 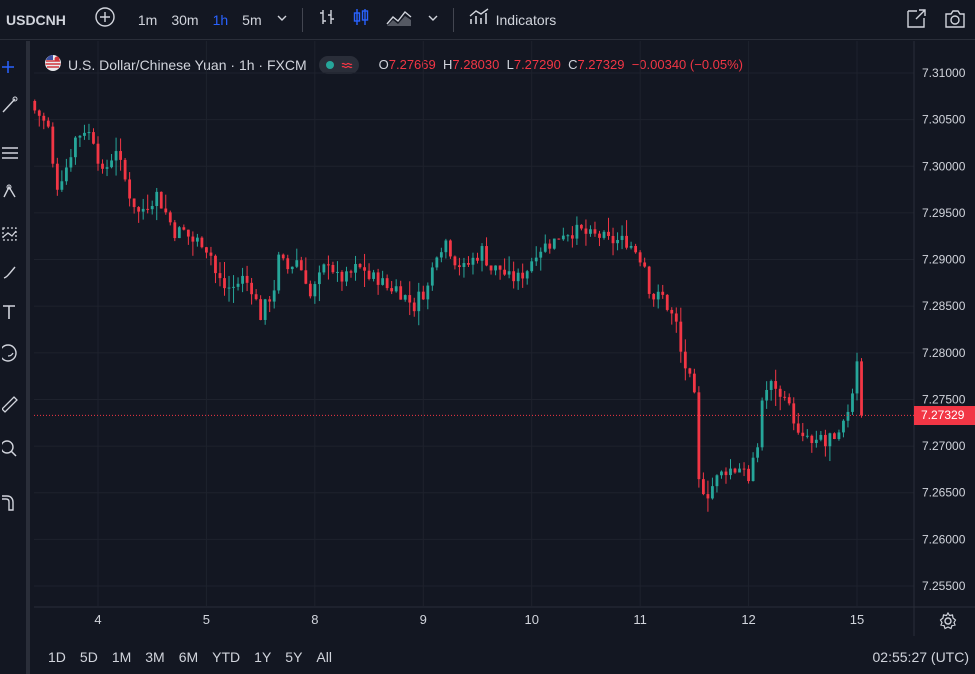 I want to click on drawing-toolbar, so click(x=15, y=357).